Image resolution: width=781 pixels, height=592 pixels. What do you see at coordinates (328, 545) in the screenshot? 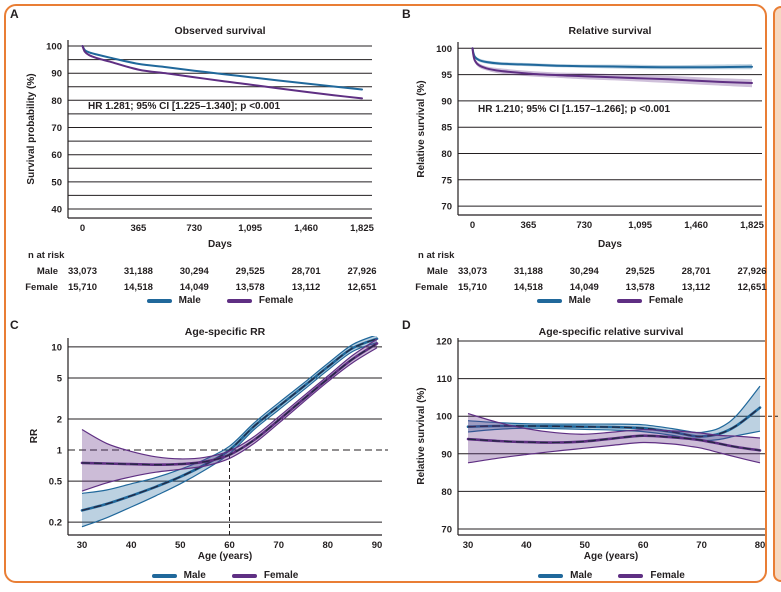
I see `x-tick-label: 80` at bounding box center [328, 545].